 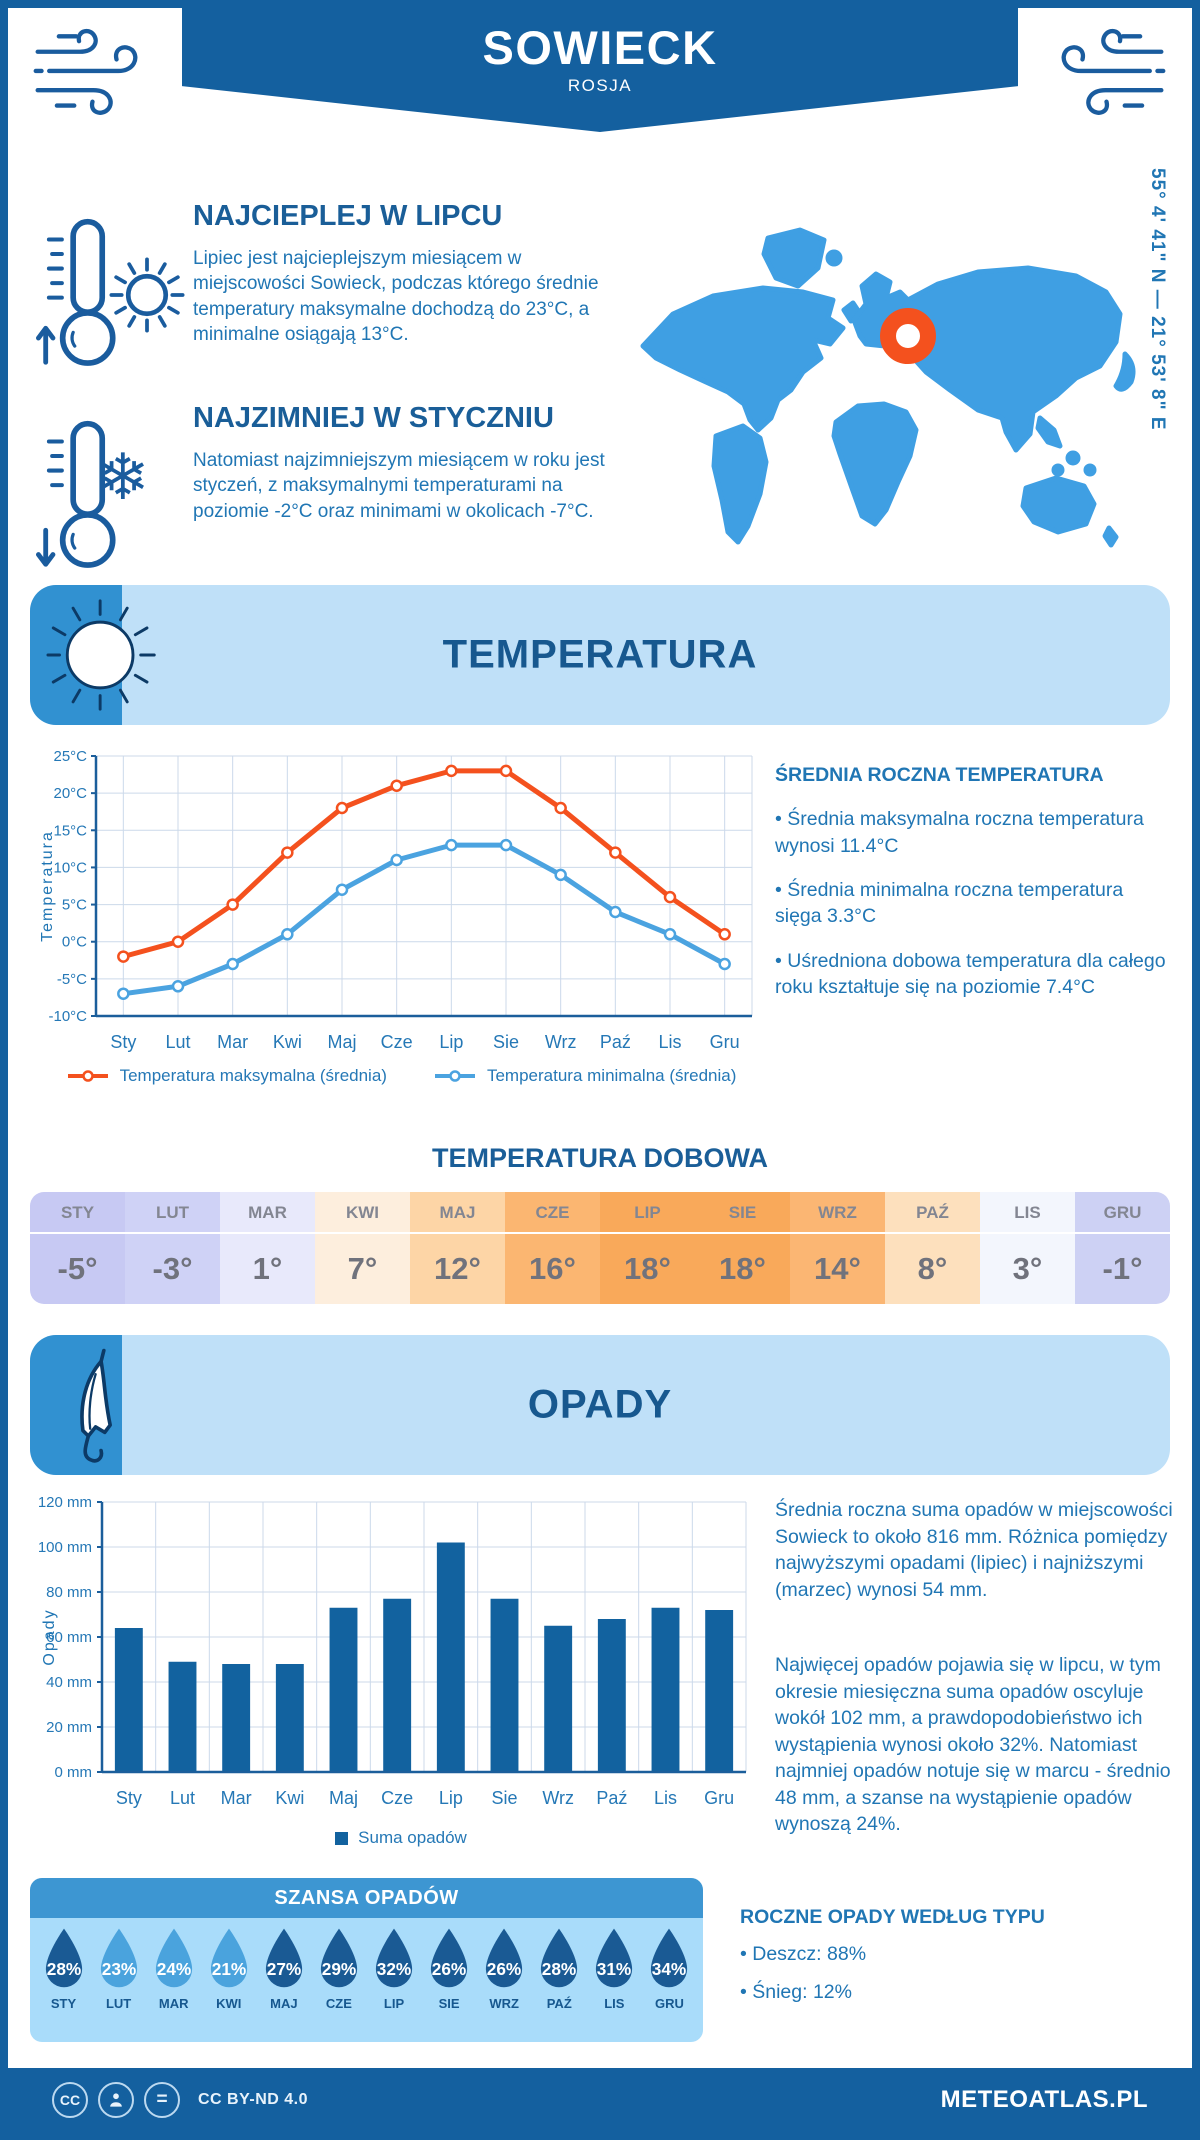 I want to click on svg-text: 34%, so click(x=669, y=1969).